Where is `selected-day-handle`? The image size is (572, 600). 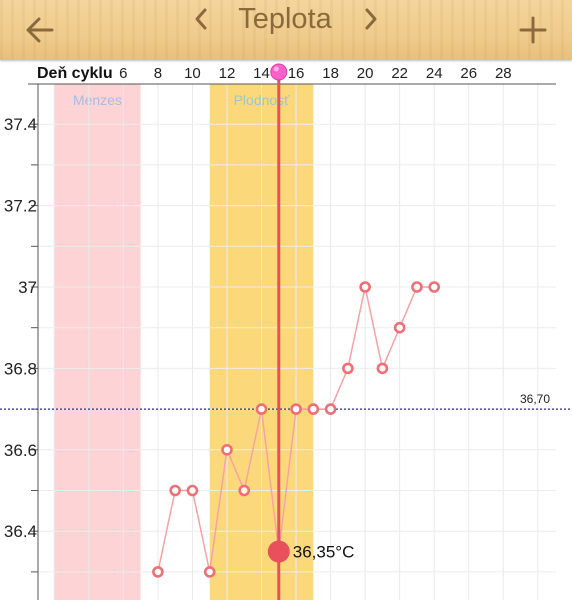 selected-day-handle is located at coordinates (279, 72).